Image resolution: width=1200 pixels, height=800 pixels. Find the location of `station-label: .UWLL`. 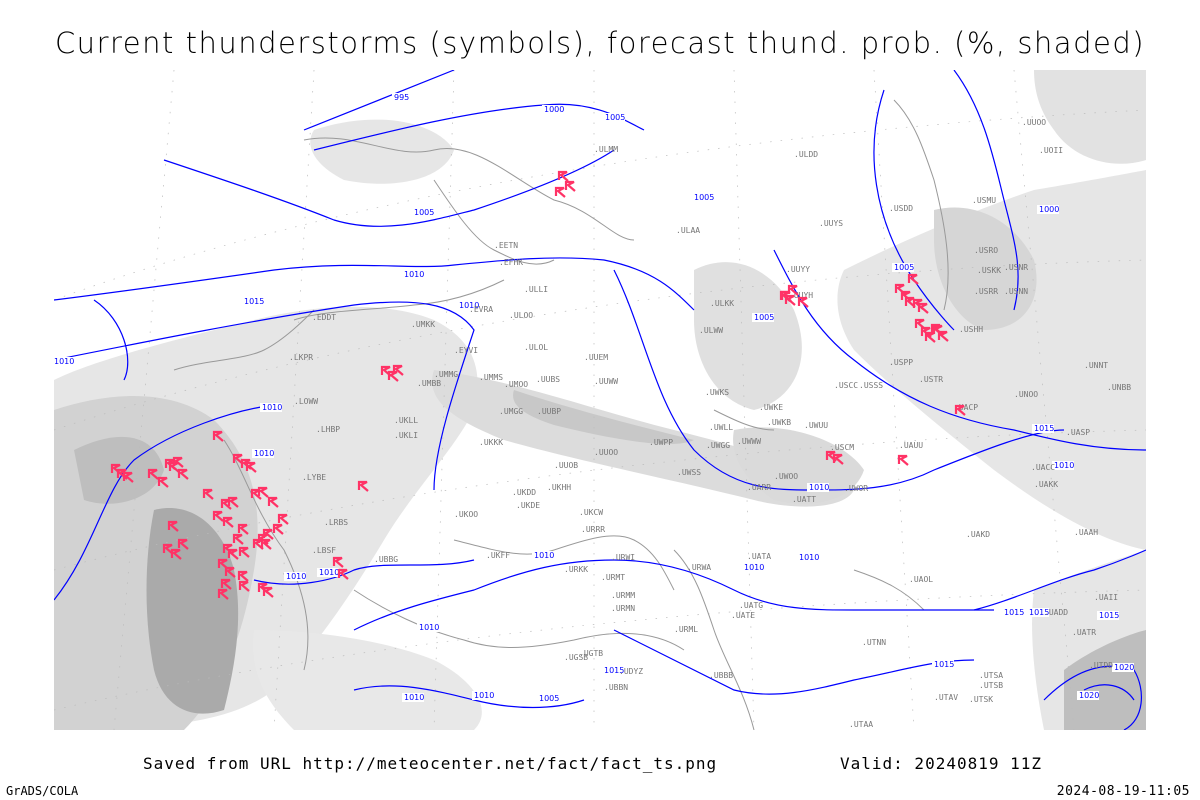

station-label: .UWLL is located at coordinates (721, 427).